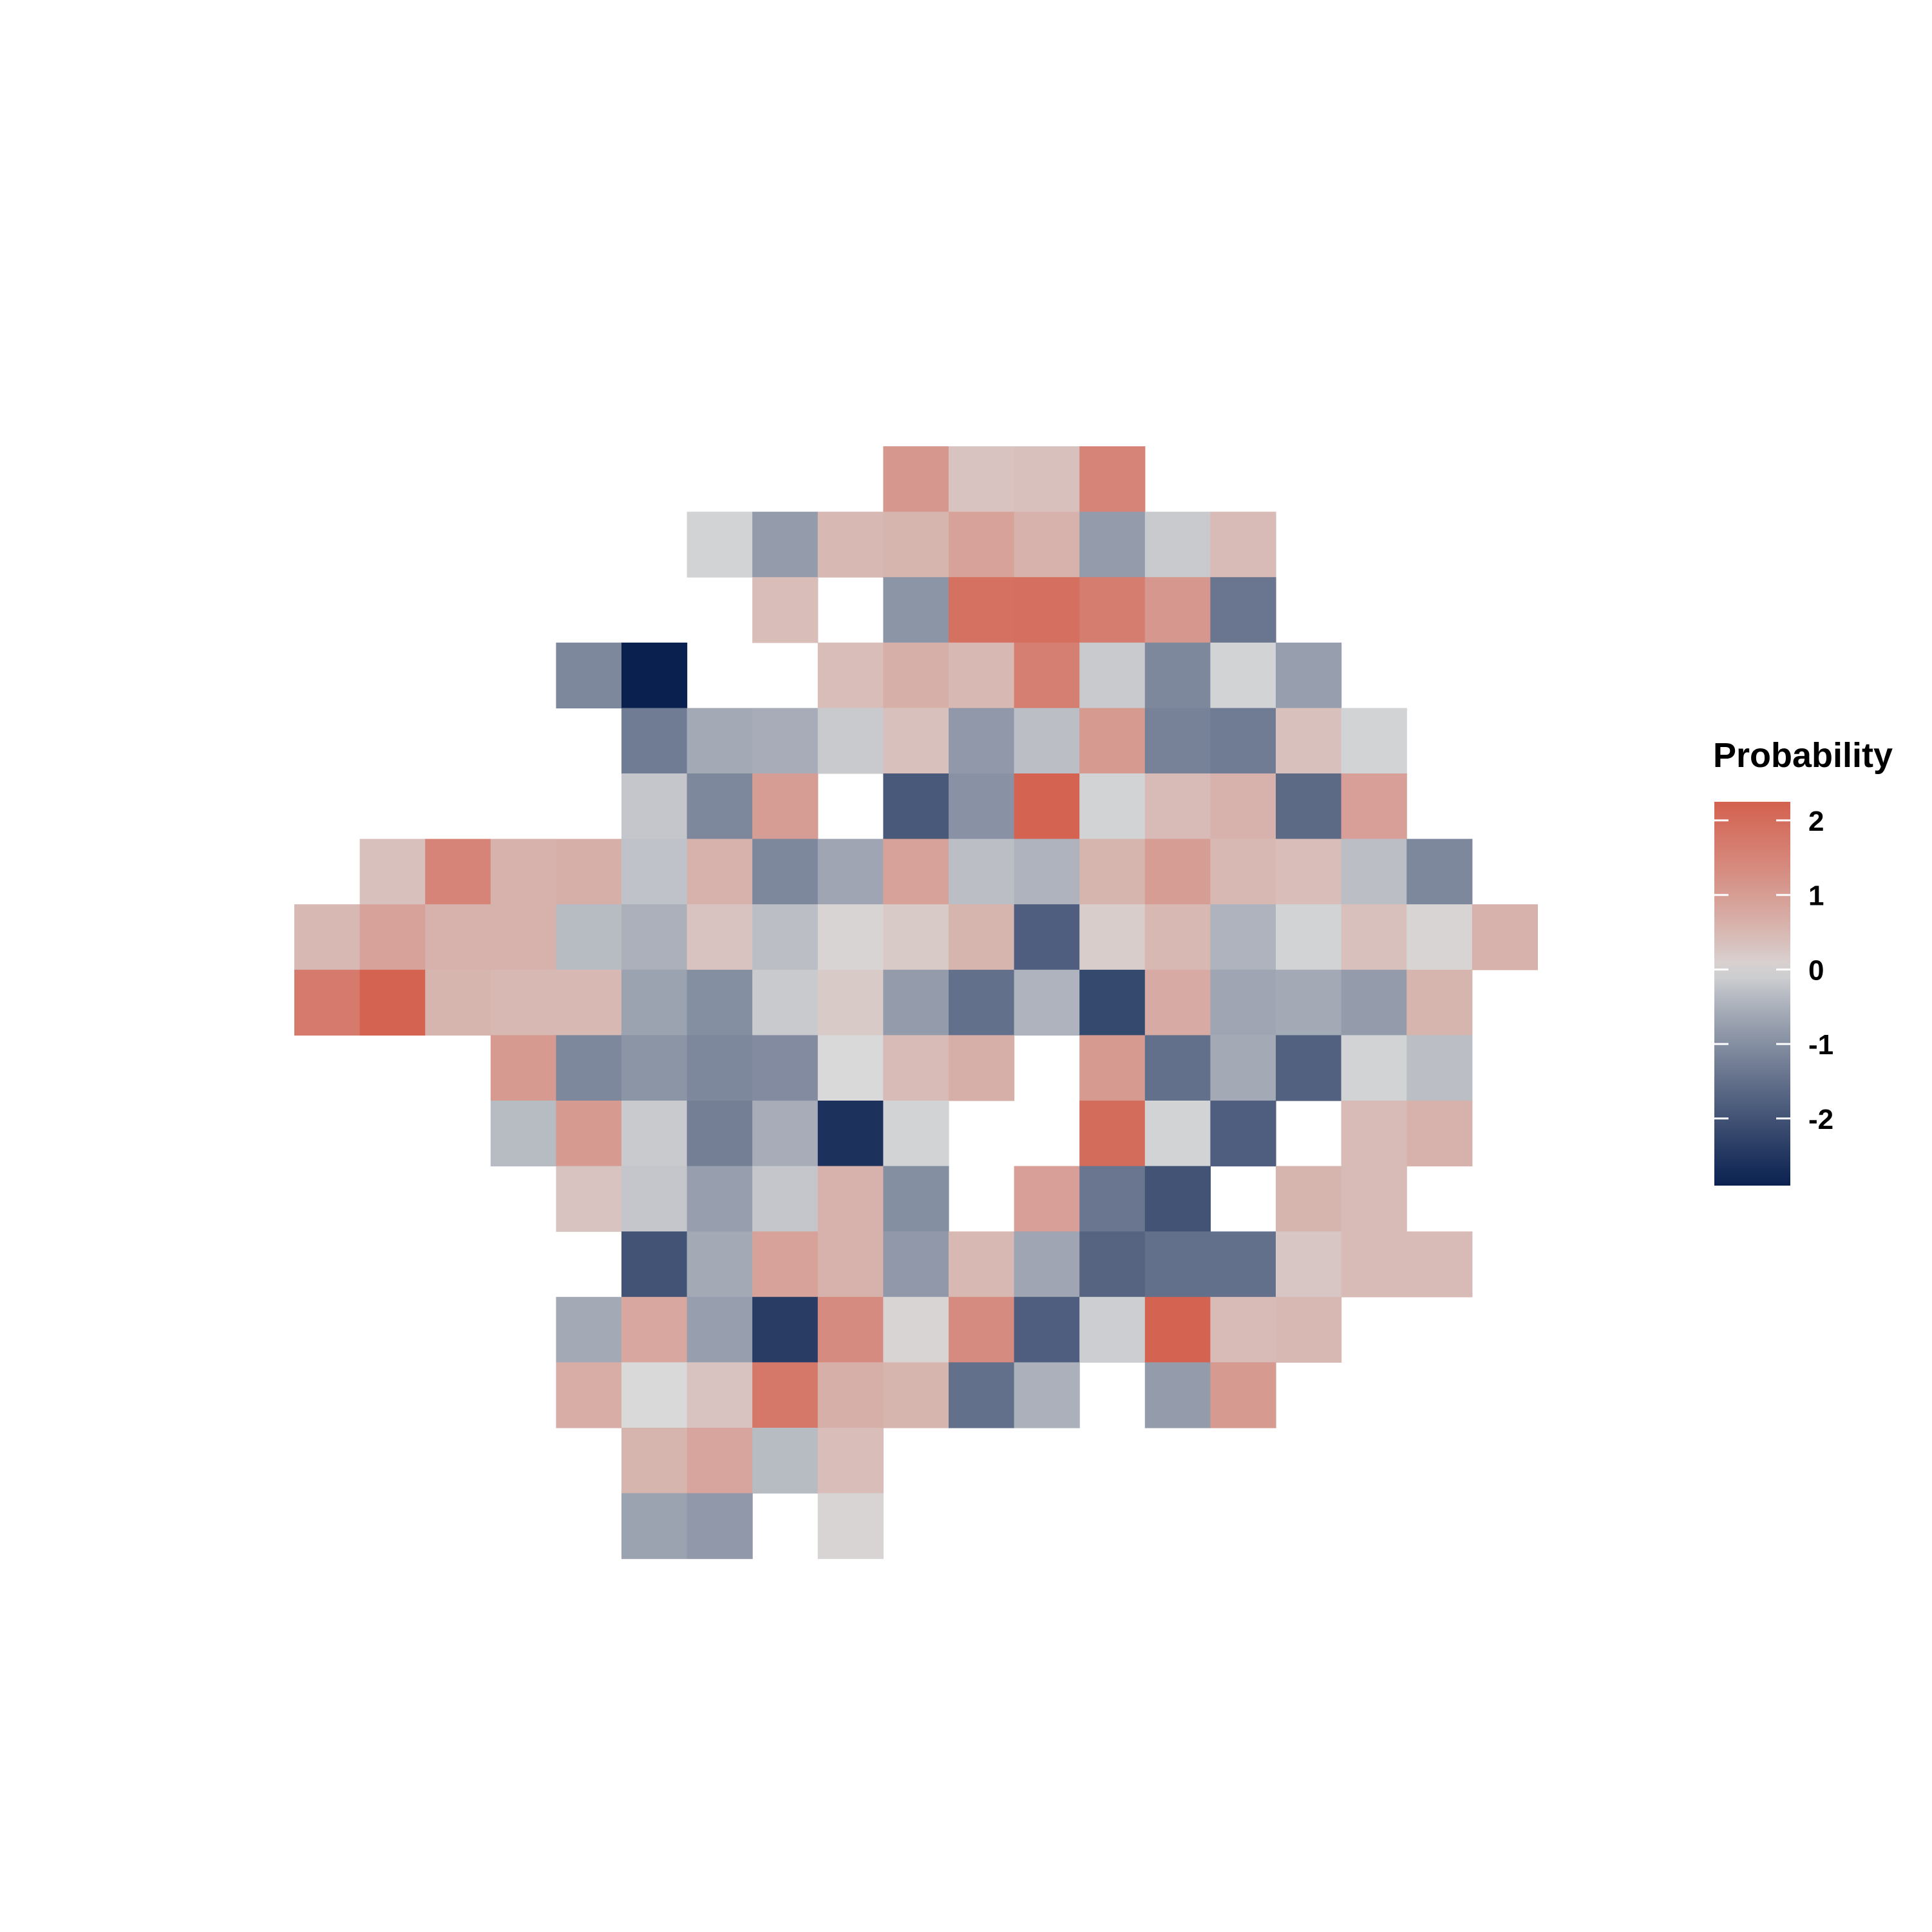 This screenshot has width=1932, height=1932. Describe the element at coordinates (1752, 994) in the screenshot. I see `legend-colorbar` at that location.